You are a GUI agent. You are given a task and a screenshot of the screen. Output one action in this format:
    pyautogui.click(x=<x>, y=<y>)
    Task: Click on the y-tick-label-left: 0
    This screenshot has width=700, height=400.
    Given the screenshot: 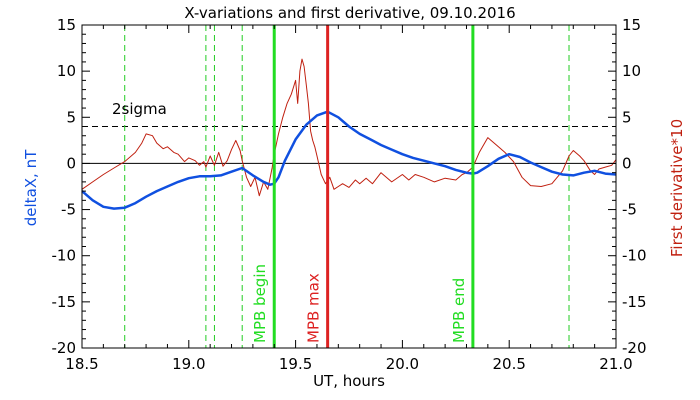 What is the action you would take?
    pyautogui.click(x=71, y=163)
    